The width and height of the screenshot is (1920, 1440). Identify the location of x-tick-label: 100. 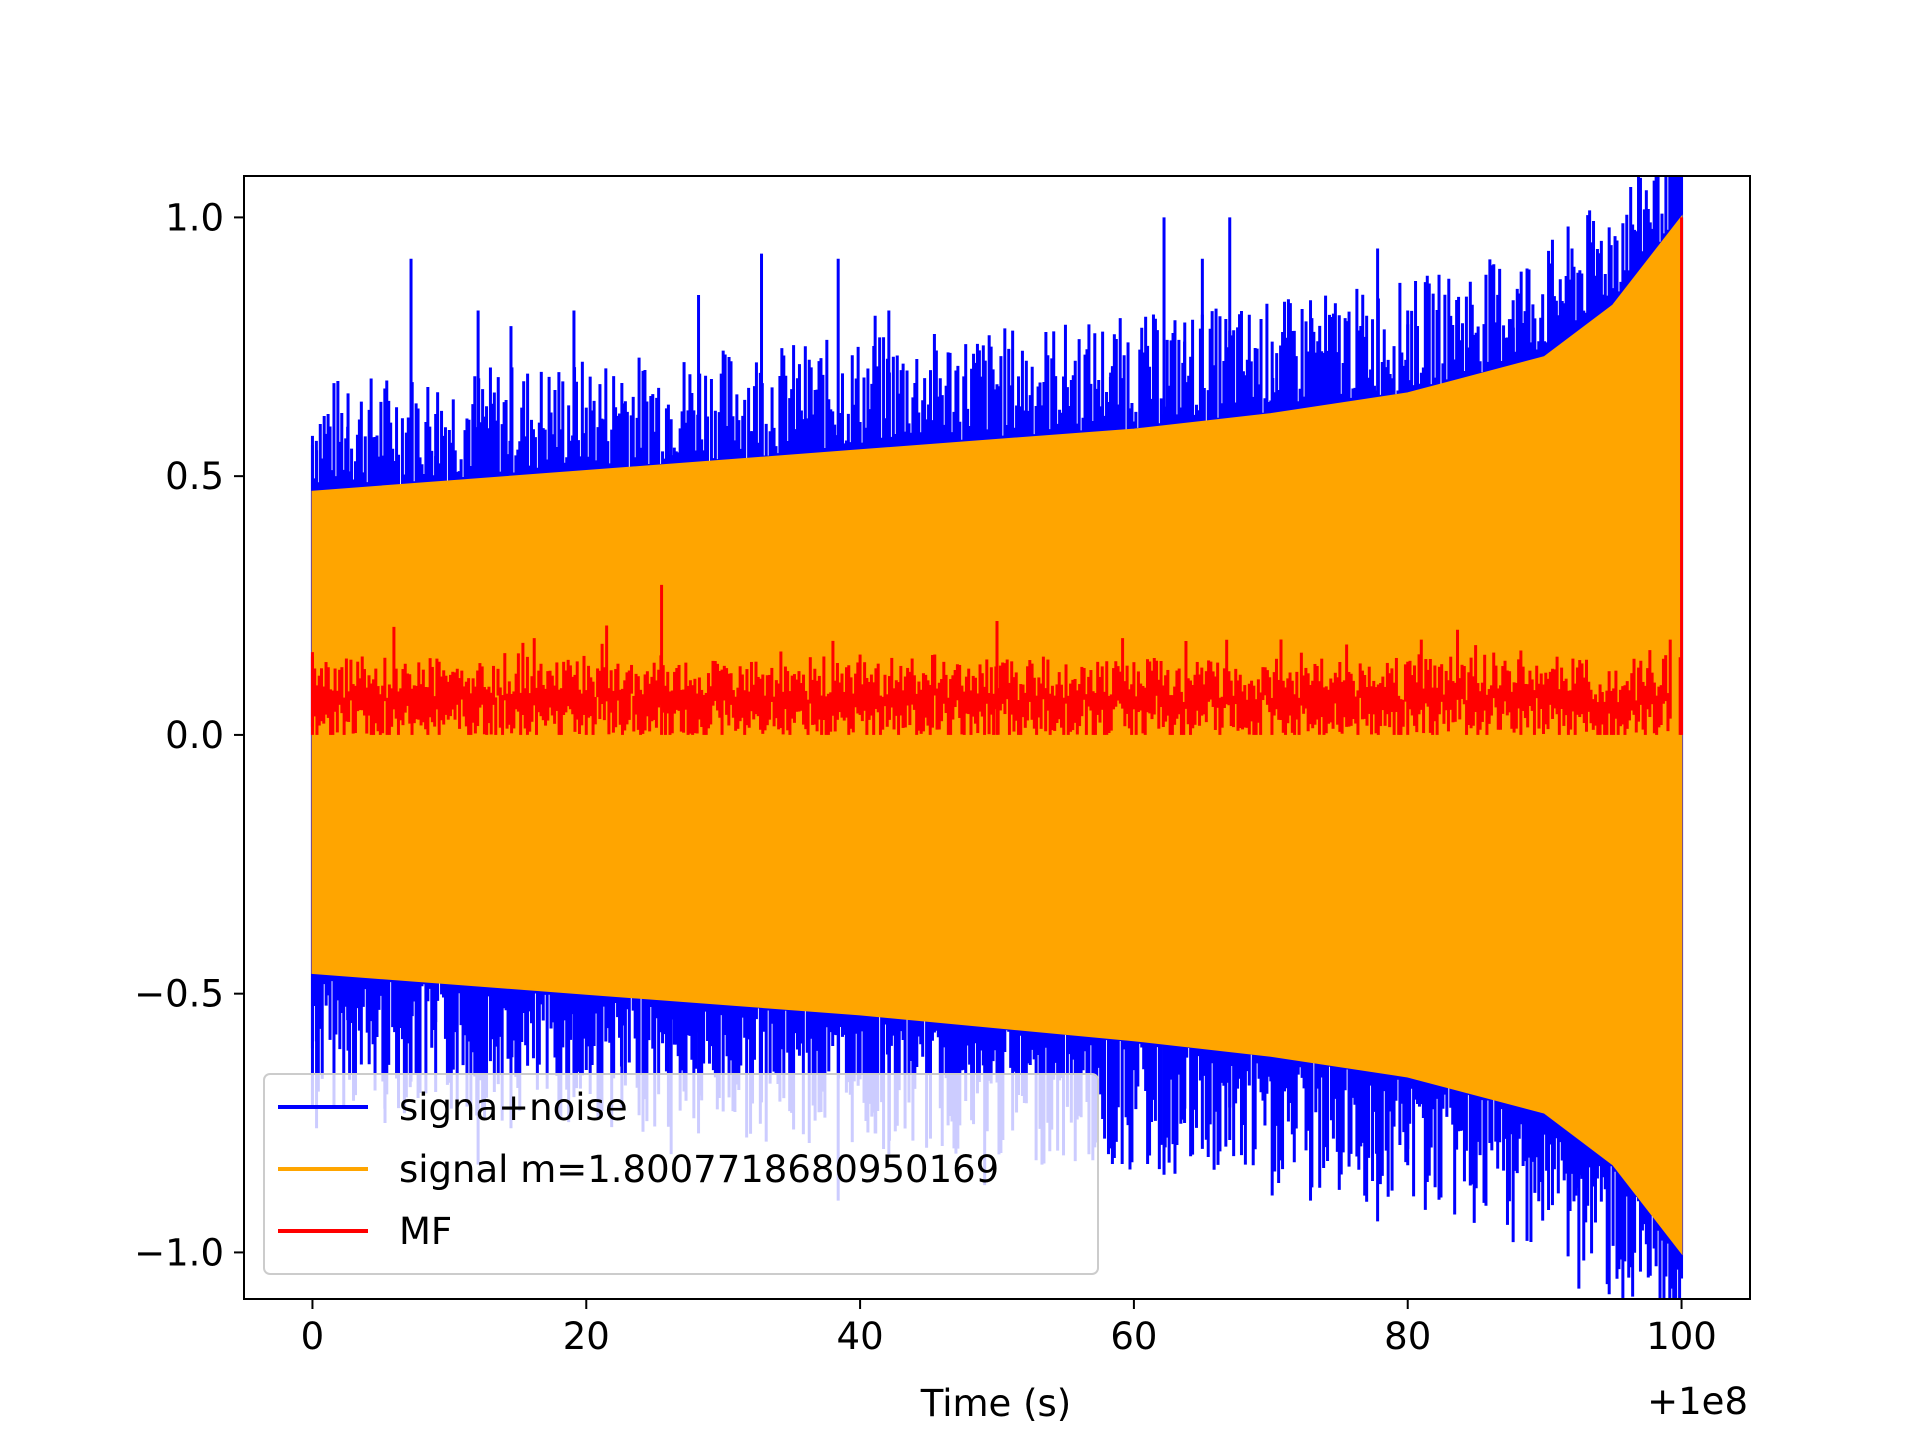
(1681, 1336).